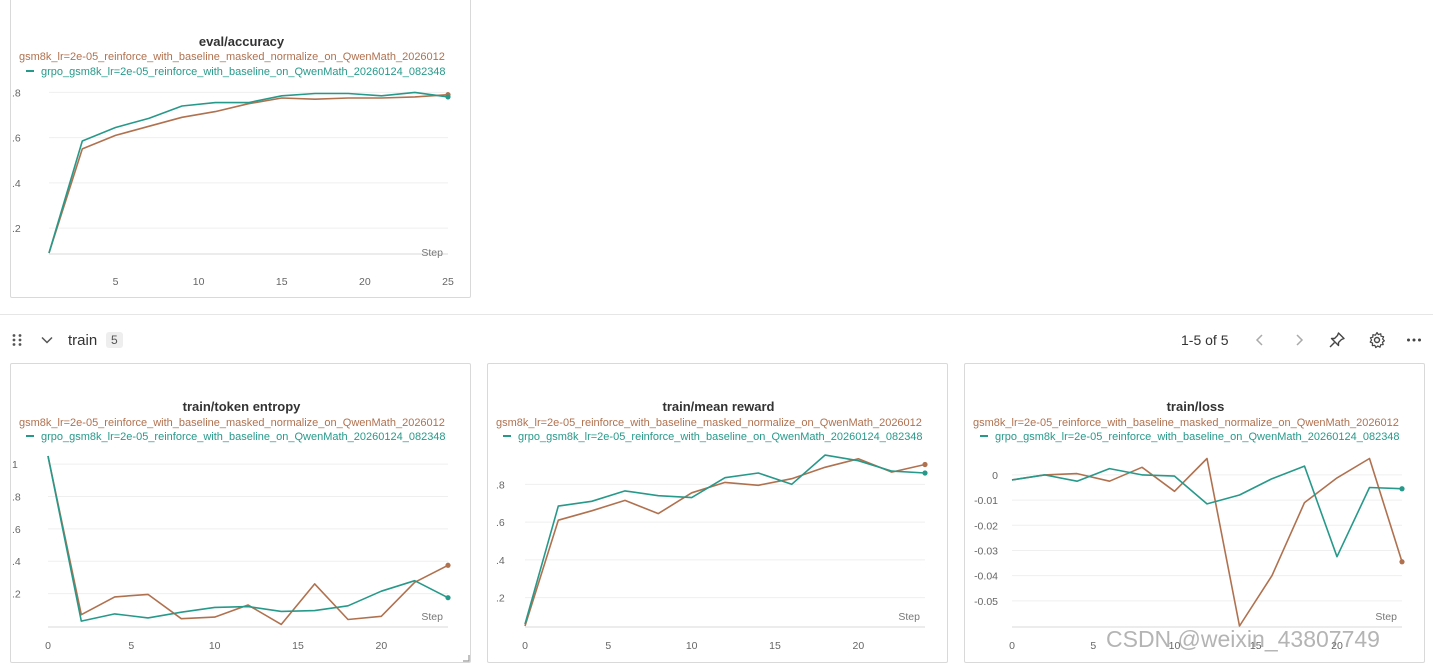 The width and height of the screenshot is (1433, 669). What do you see at coordinates (242, 41) in the screenshot?
I see `chart-title: eval/accuracy` at bounding box center [242, 41].